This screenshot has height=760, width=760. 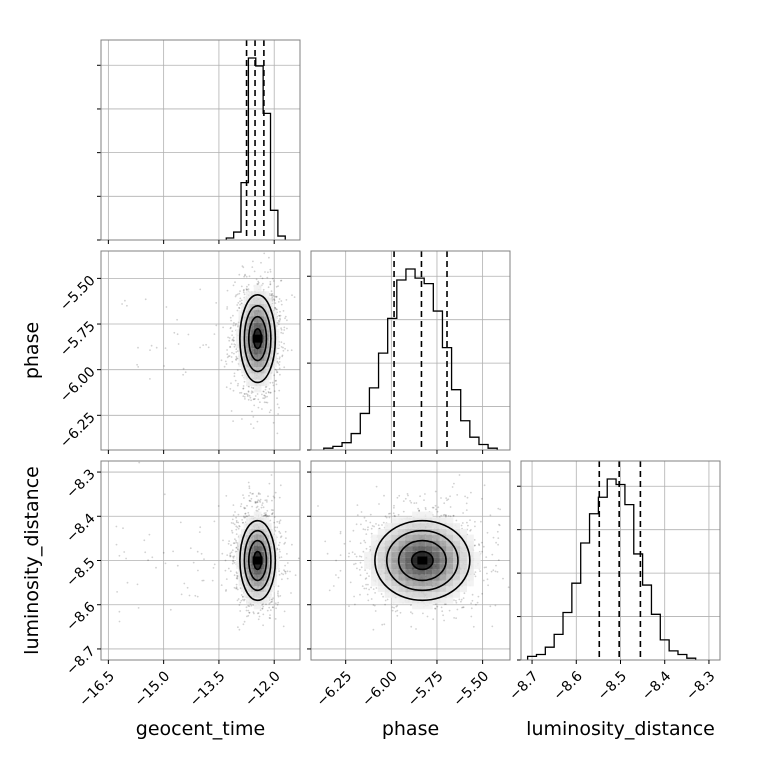 I want to click on scatter-phase-vs-geocent-time-frame, so click(x=200, y=350).